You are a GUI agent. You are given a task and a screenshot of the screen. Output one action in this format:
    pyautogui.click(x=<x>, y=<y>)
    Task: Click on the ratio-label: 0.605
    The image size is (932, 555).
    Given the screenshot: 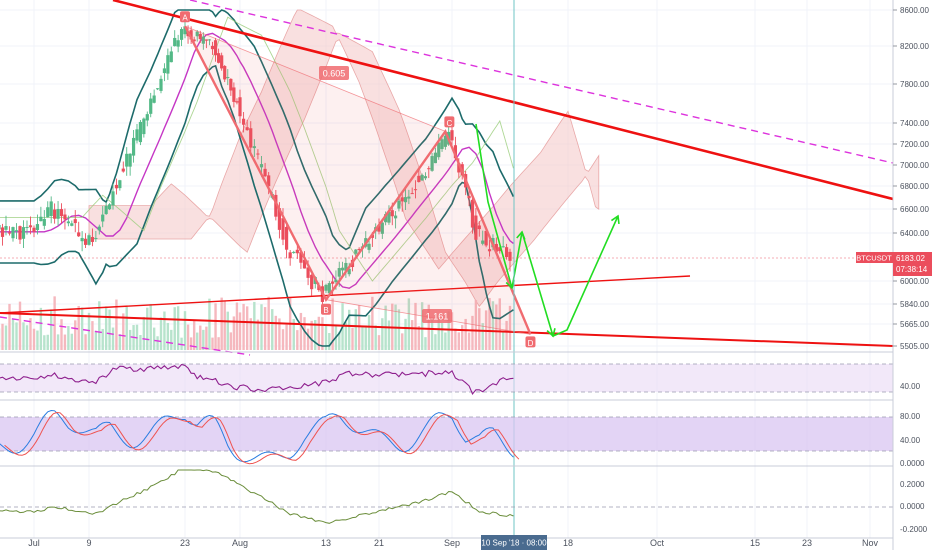 What is the action you would take?
    pyautogui.click(x=334, y=74)
    